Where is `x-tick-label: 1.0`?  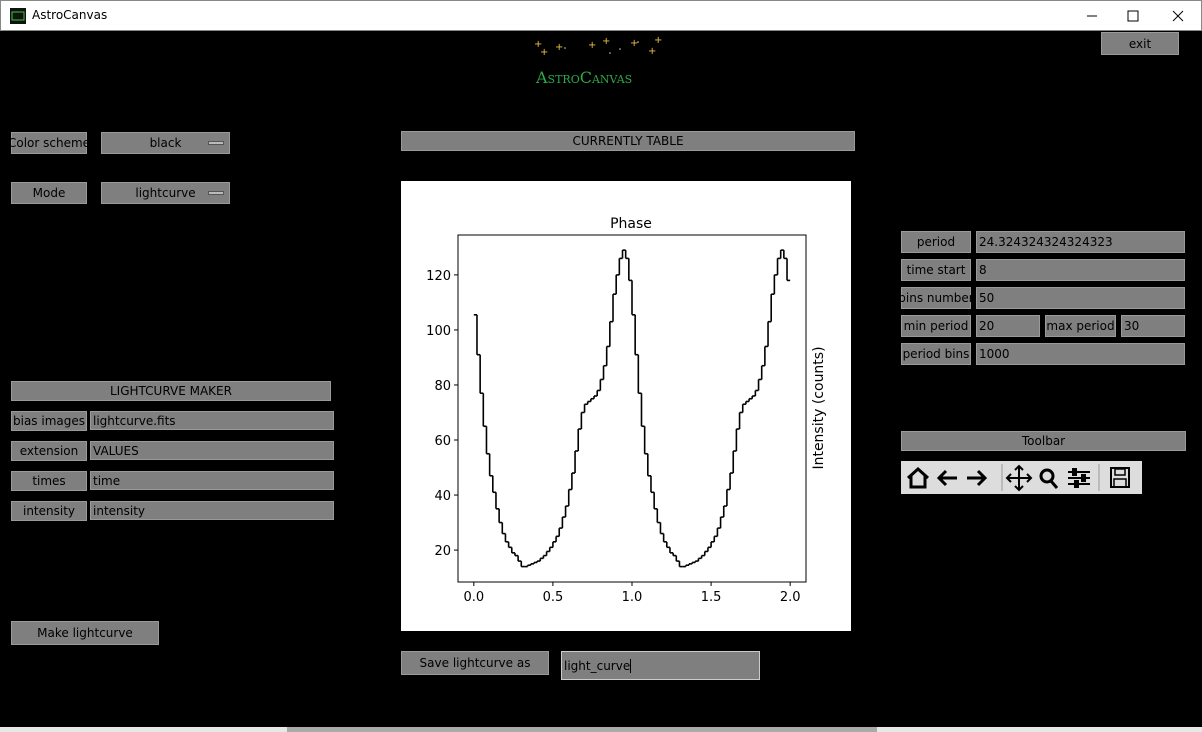
x-tick-label: 1.0 is located at coordinates (632, 597).